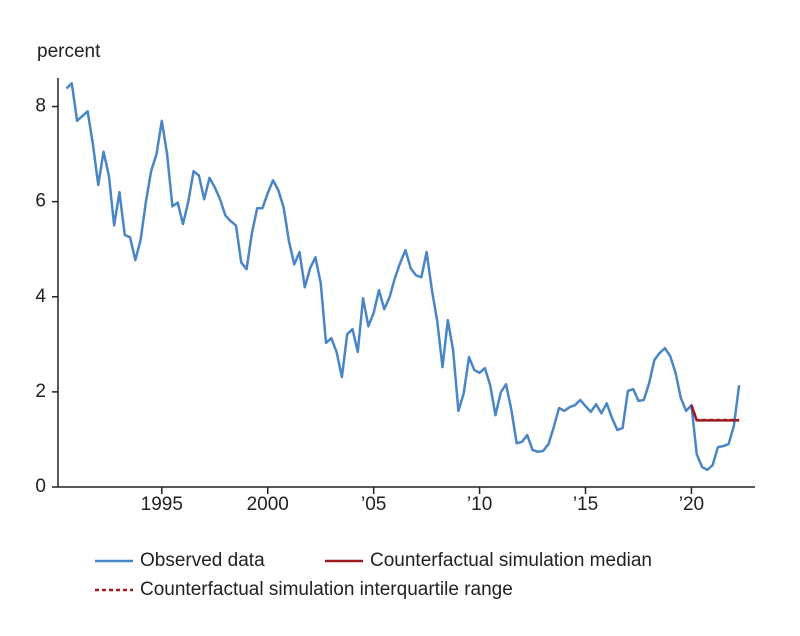 Image resolution: width=800 pixels, height=636 pixels. What do you see at coordinates (511, 560) in the screenshot?
I see `legend-label: Counterfactual simulation median` at bounding box center [511, 560].